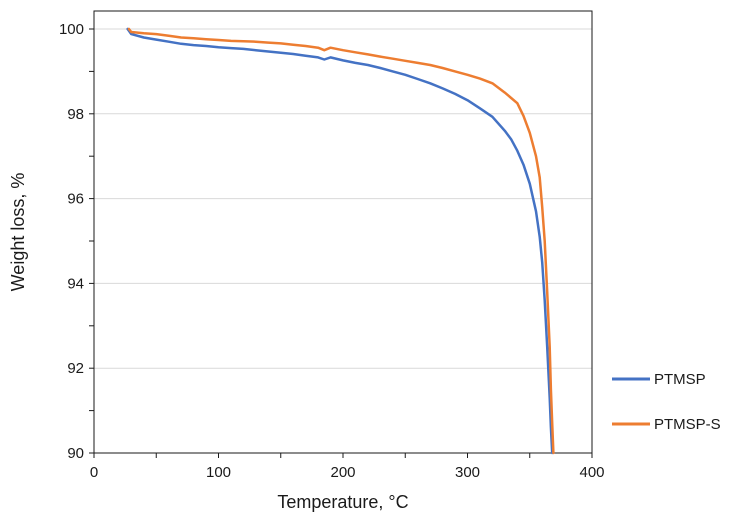 This screenshot has height=518, width=756. I want to click on y-tick-label: 98, so click(75, 114).